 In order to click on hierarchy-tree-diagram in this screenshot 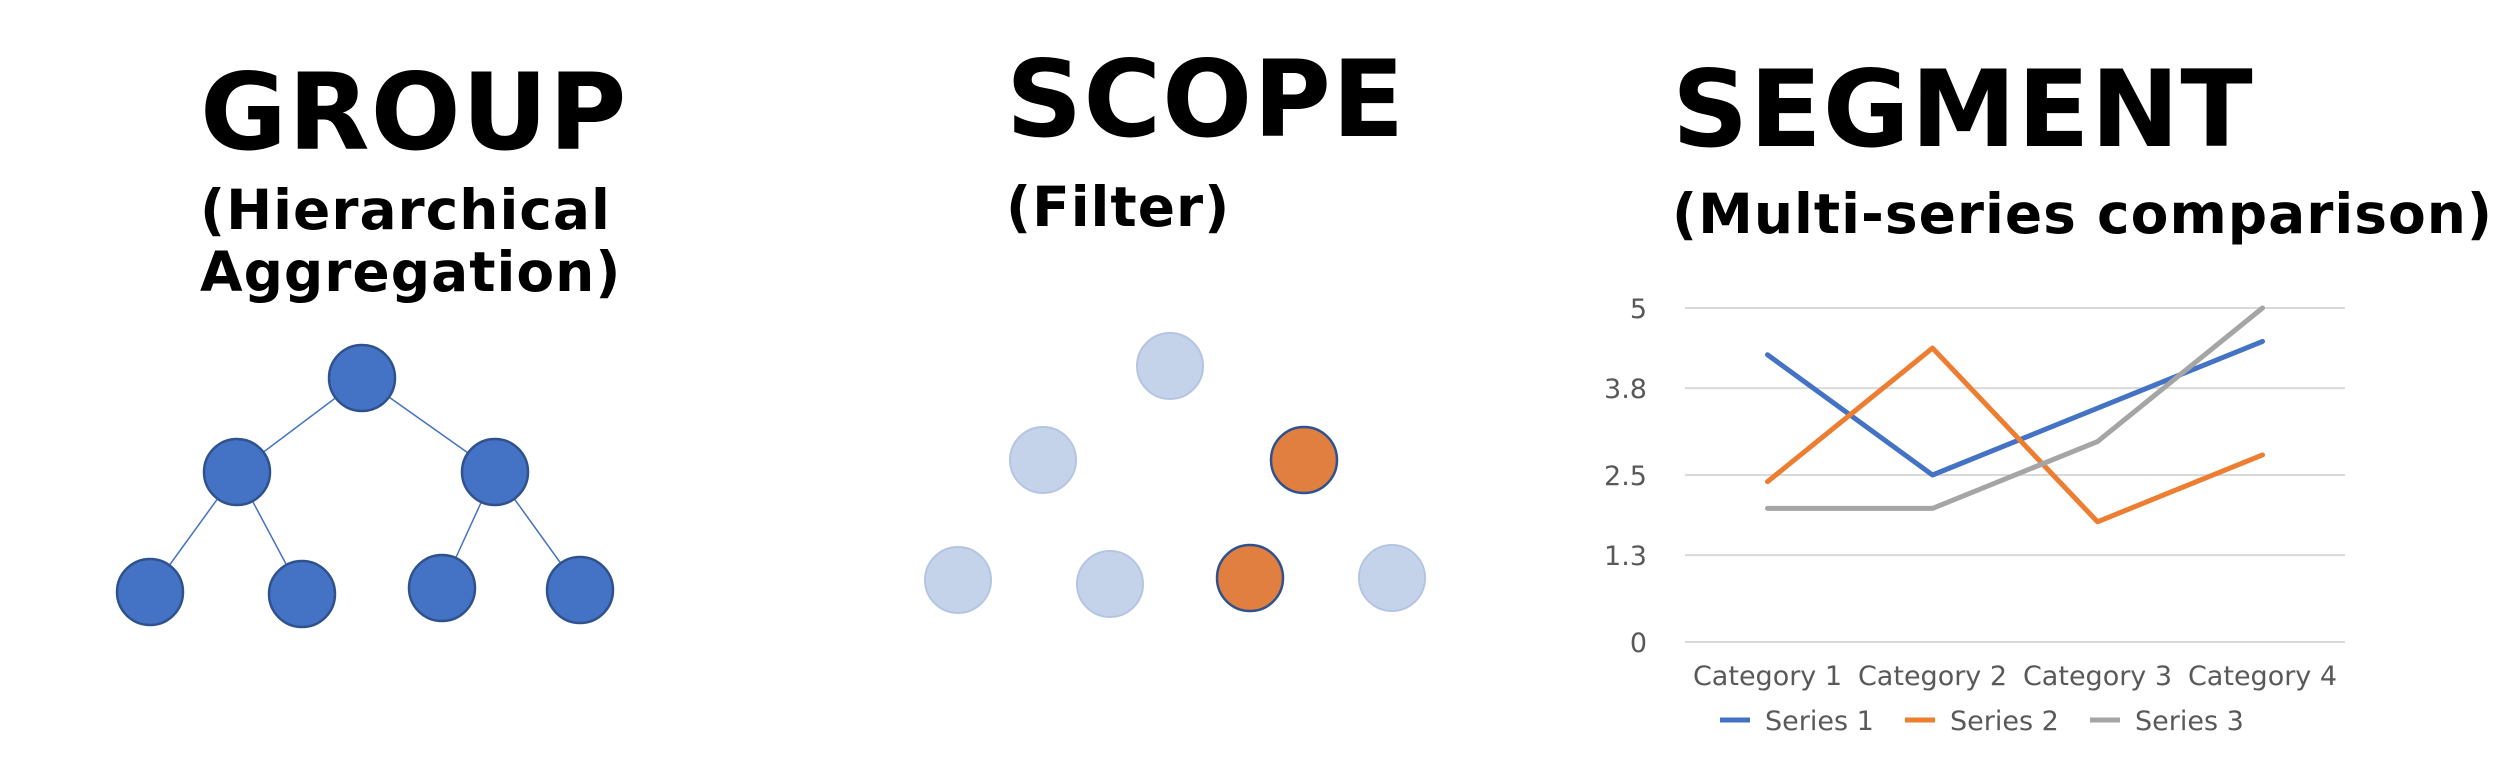, I will do `click(365, 486)`.